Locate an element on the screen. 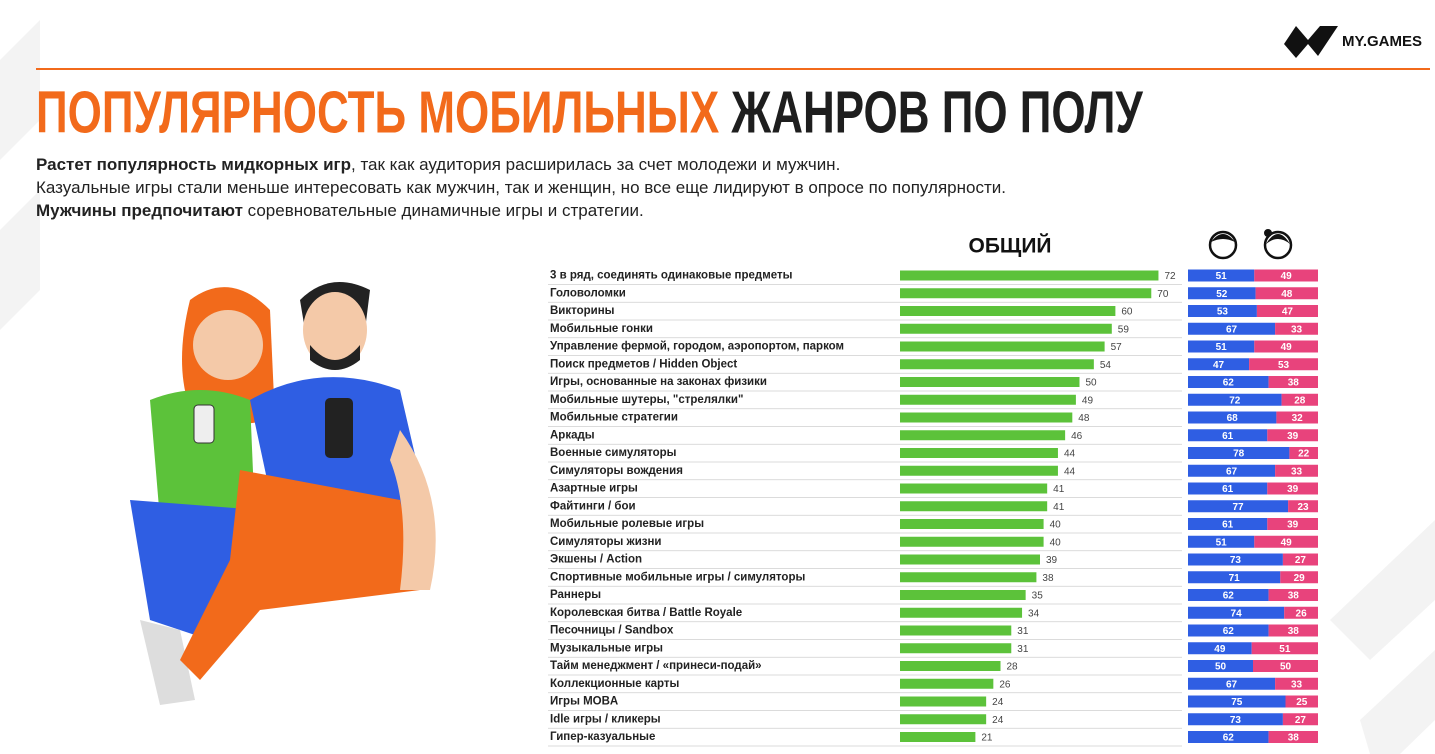 This screenshot has width=1435, height=754. category-label: Музыкальные игры is located at coordinates (606, 648).